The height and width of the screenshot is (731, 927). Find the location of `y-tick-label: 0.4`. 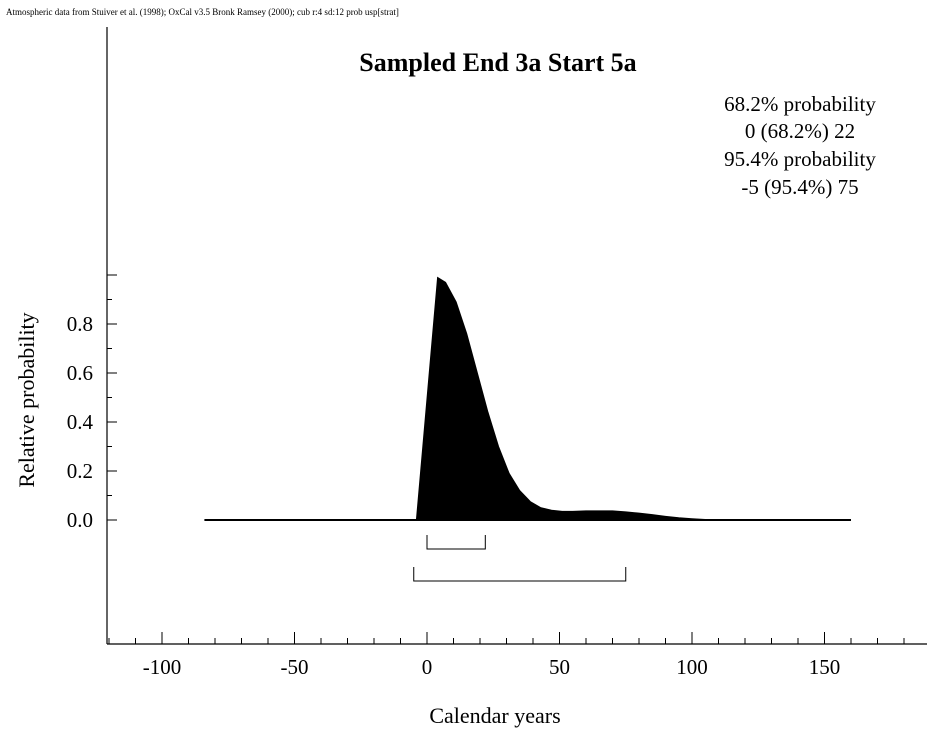

y-tick-label: 0.4 is located at coordinates (80, 422).